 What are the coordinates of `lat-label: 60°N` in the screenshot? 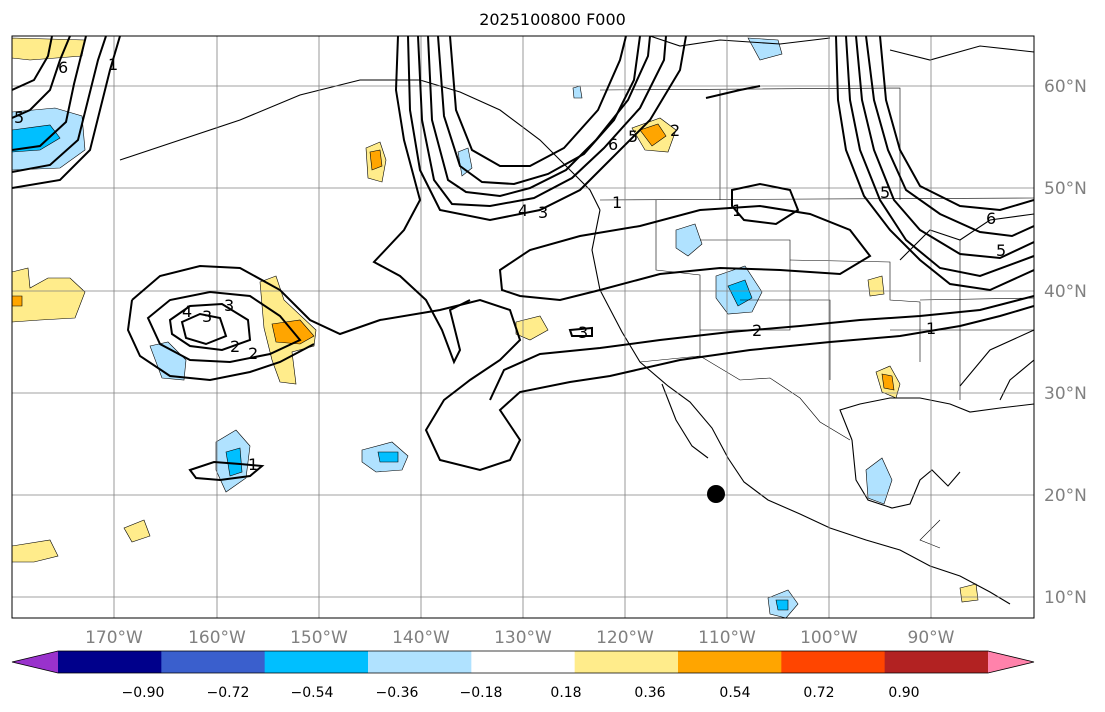 It's located at (1065, 87).